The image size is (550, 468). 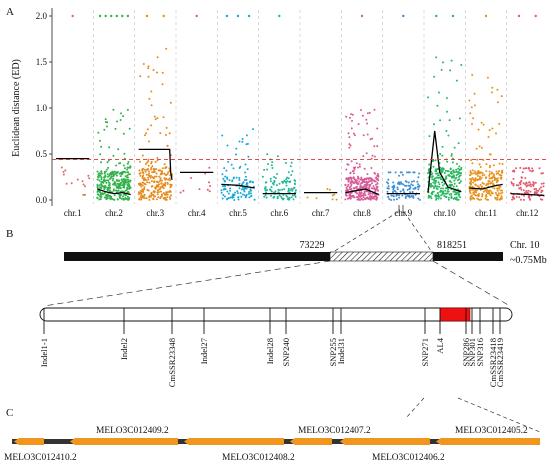 What do you see at coordinates (499, 415) in the screenshot?
I see `gene-connector-right` at bounding box center [499, 415].